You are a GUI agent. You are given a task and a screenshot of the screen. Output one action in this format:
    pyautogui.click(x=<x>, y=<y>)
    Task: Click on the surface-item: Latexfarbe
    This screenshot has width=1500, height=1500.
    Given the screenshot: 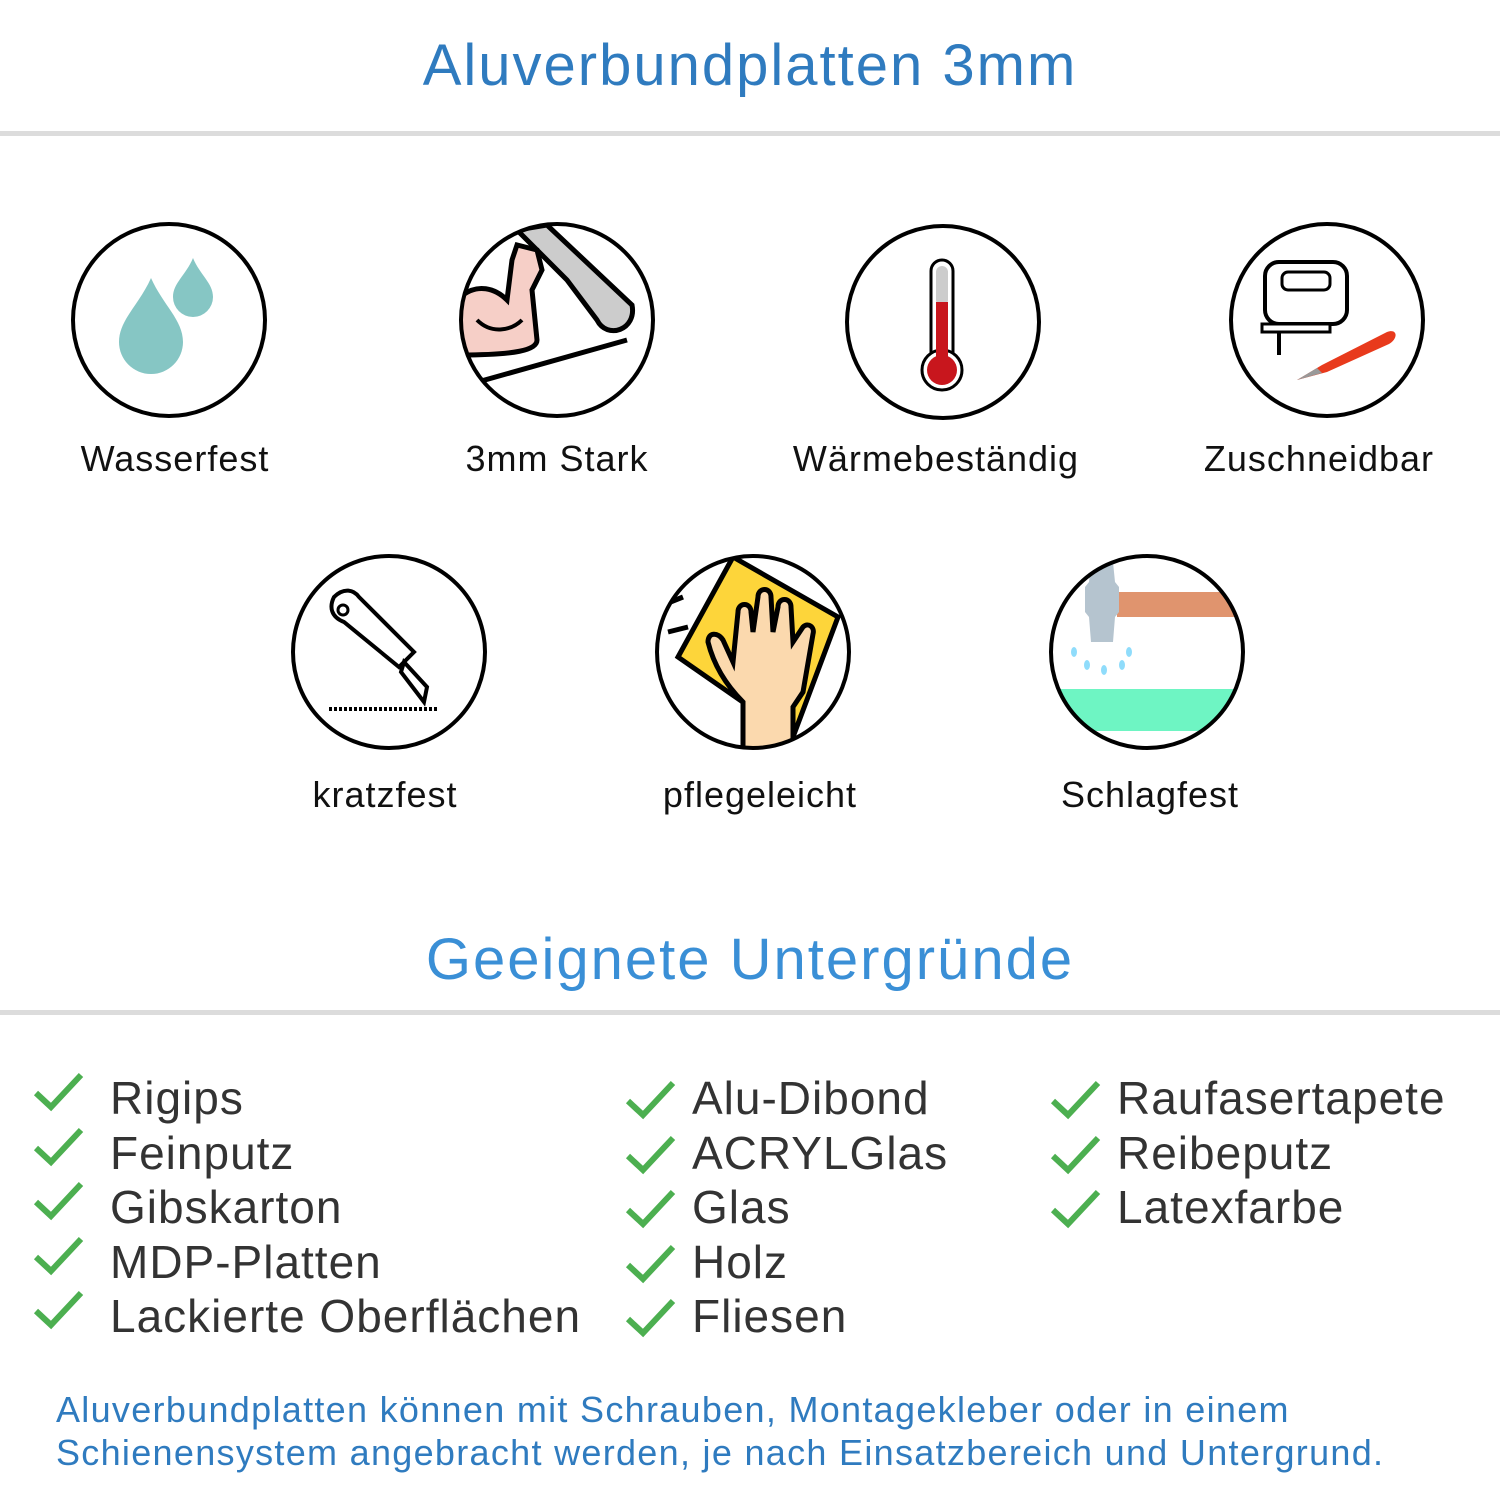 What is the action you would take?
    pyautogui.click(x=1231, y=1207)
    